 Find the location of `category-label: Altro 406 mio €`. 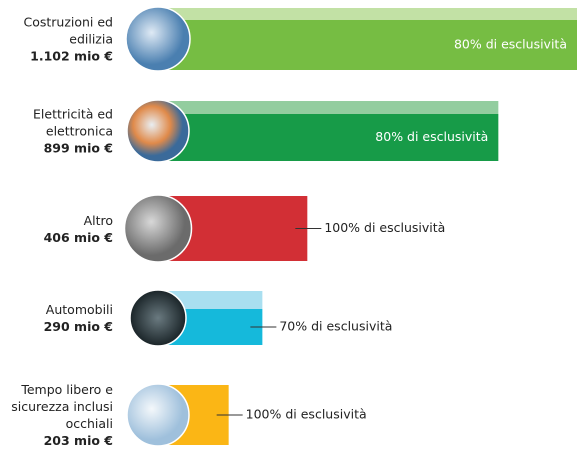

category-label: Altro 406 mio € is located at coordinates (56, 229).